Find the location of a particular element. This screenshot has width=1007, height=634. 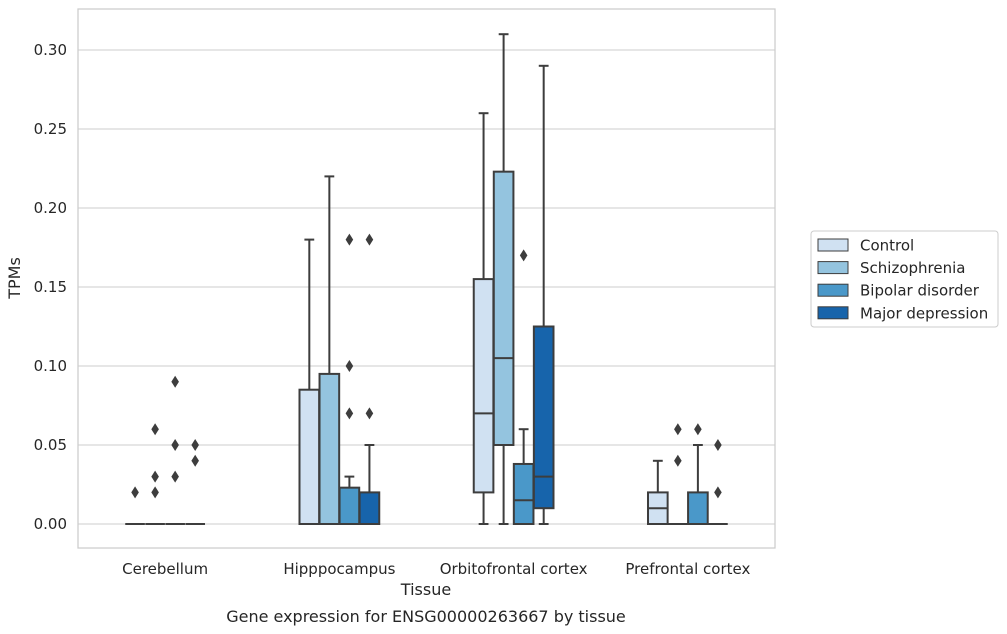

legend-label: Control is located at coordinates (887, 246).